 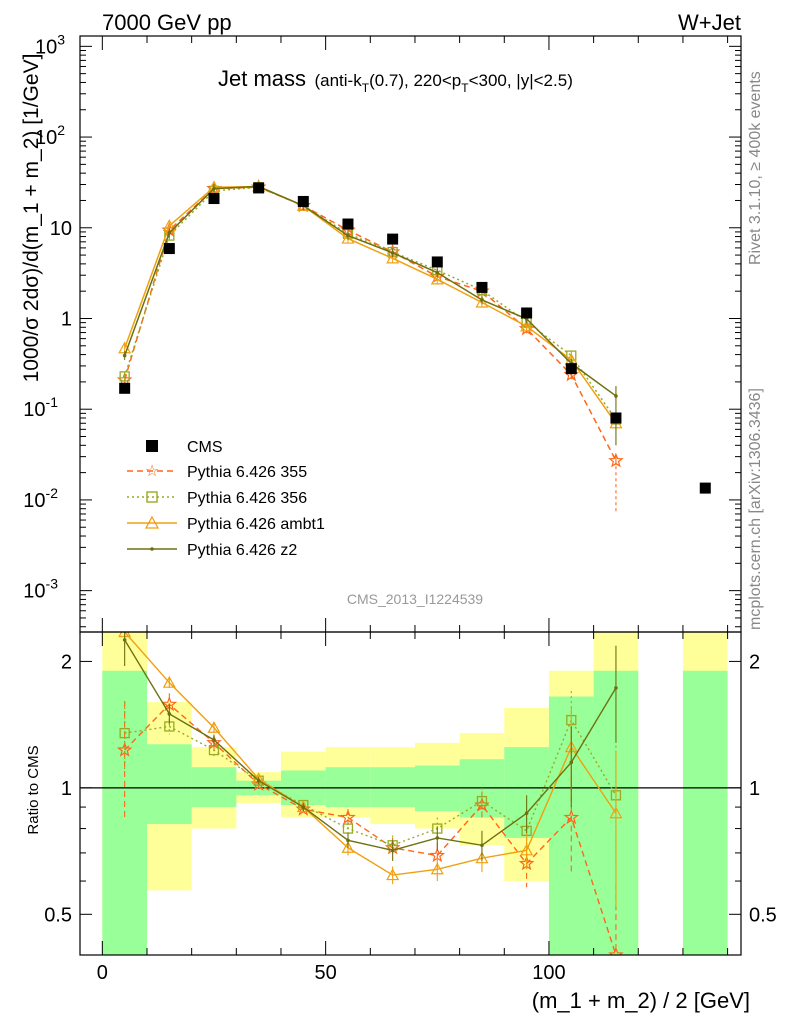 I want to click on legend-label-ambt1: Pythia 6.426 ambt1, so click(x=256, y=524).